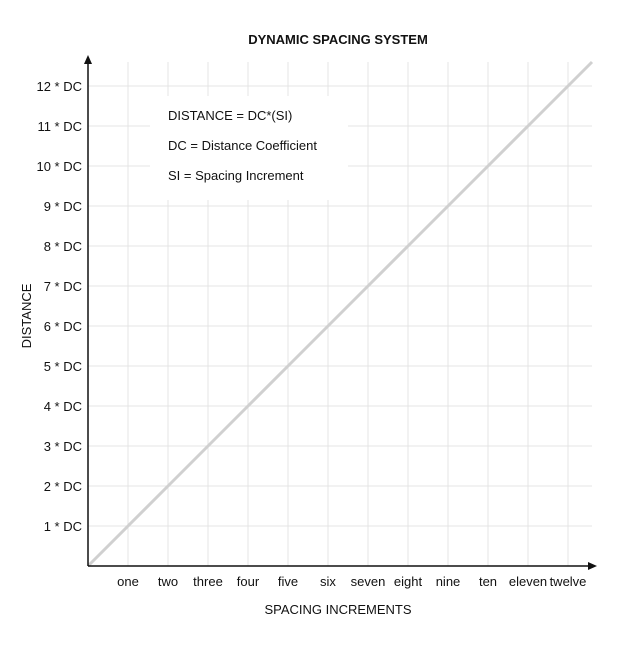  Describe the element at coordinates (63, 286) in the screenshot. I see `y-tick-label: 7 * DC` at that location.